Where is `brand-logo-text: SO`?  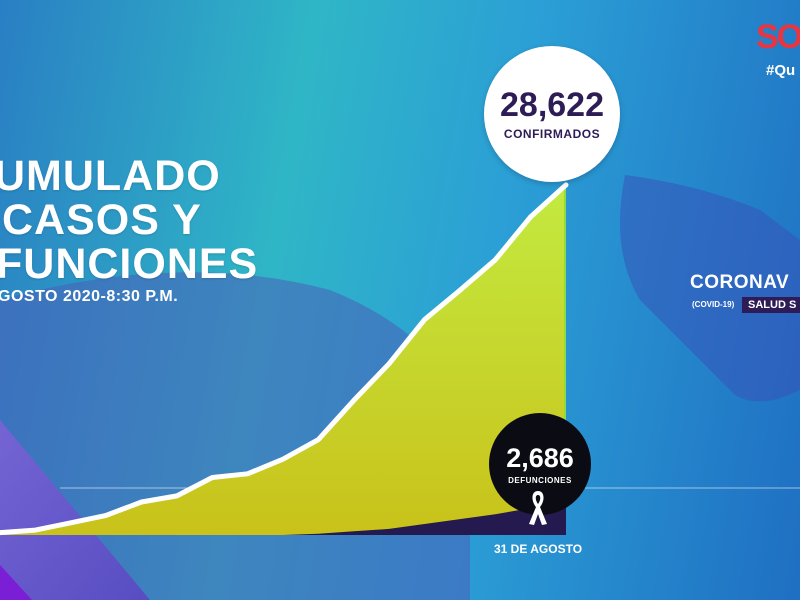 brand-logo-text: SO is located at coordinates (778, 37).